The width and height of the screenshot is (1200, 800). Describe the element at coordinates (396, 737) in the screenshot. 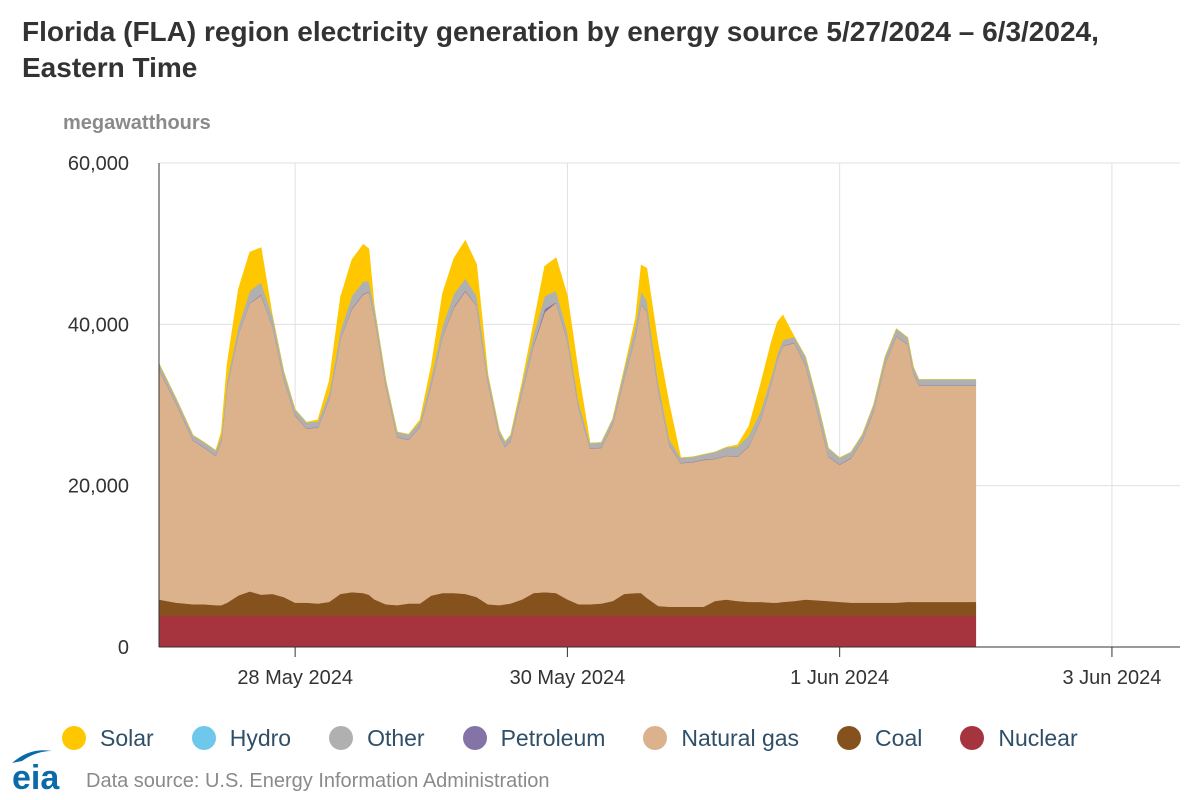

I see `legend-label: Other` at that location.